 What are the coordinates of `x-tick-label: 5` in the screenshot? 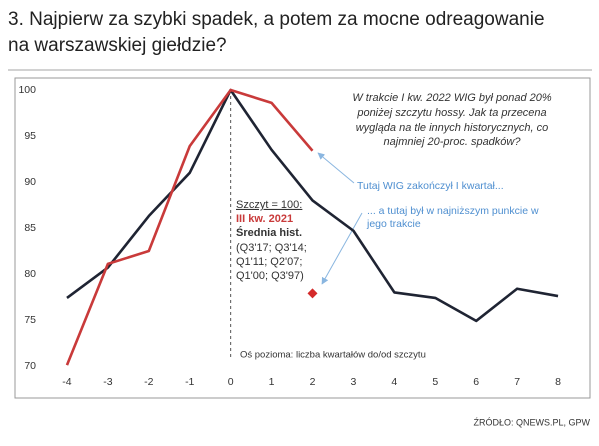 It's located at (435, 382).